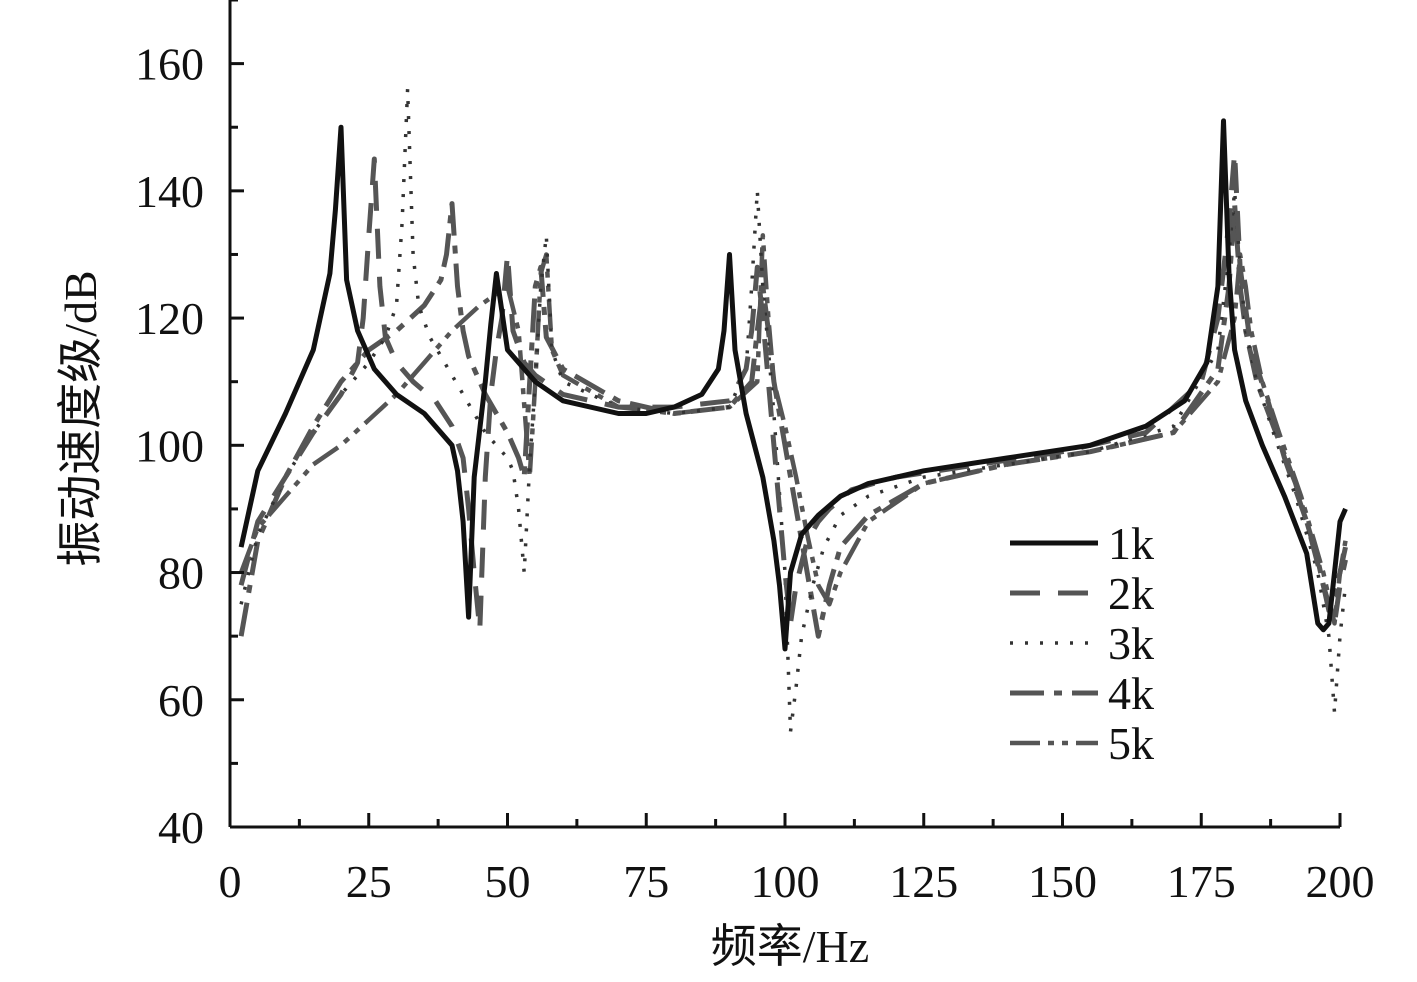 The image size is (1417, 982). Describe the element at coordinates (181, 827) in the screenshot. I see `y-tick-label: 40` at that location.